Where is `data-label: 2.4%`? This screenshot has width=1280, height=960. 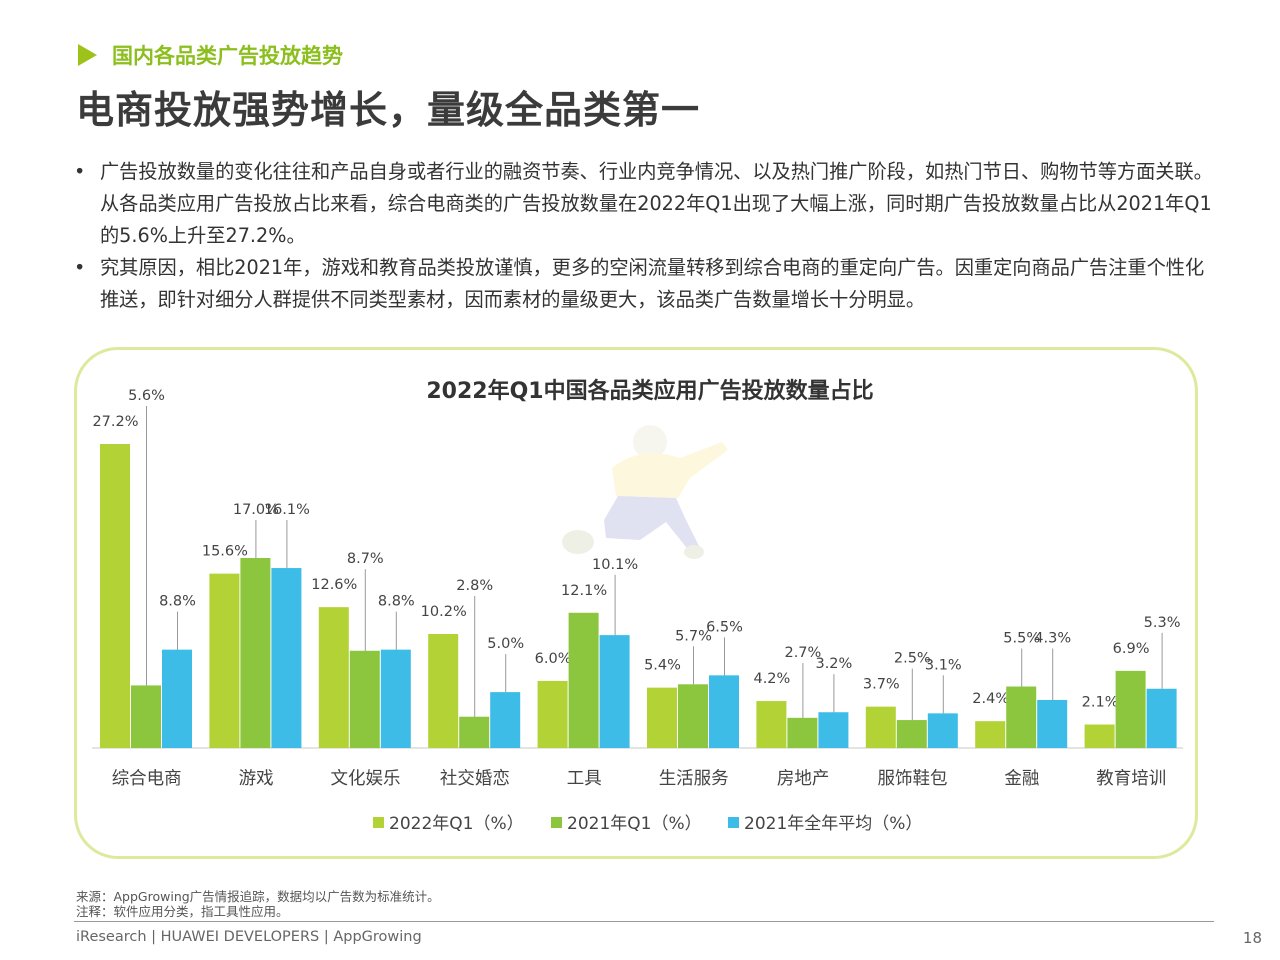
data-label: 2.4% is located at coordinates (990, 699).